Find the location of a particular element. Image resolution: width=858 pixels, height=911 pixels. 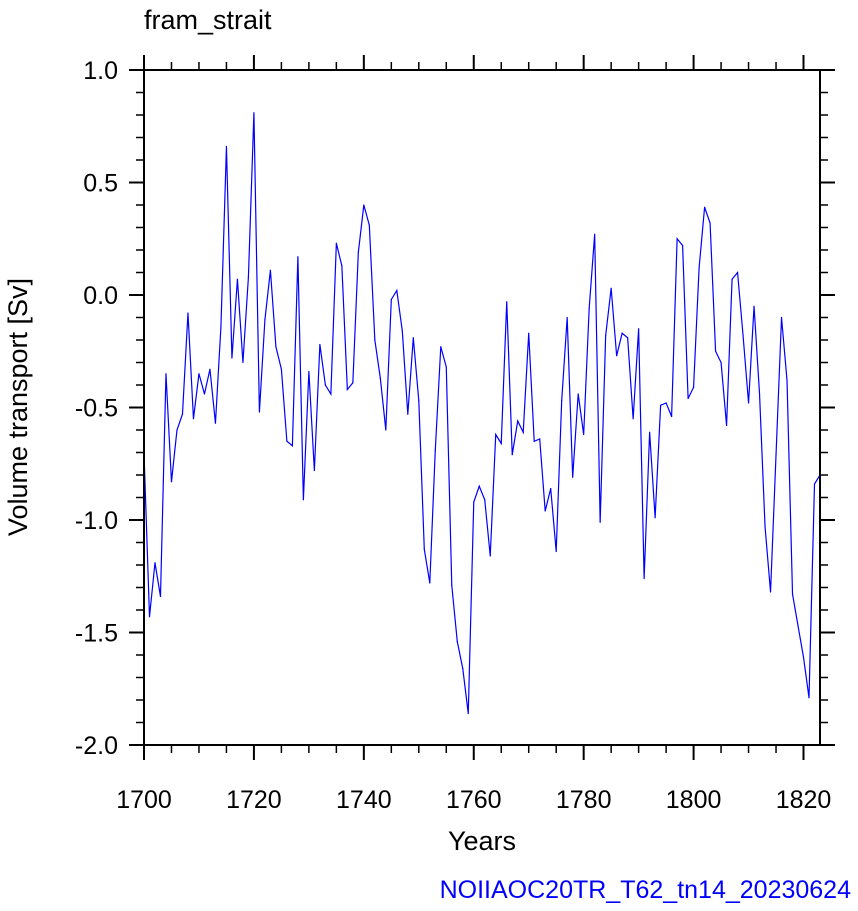

y-axis-tick-labels: 1.0 0.5 0.0 -0.5 -1.0 -1.5 -2.0 is located at coordinates (96, 408).